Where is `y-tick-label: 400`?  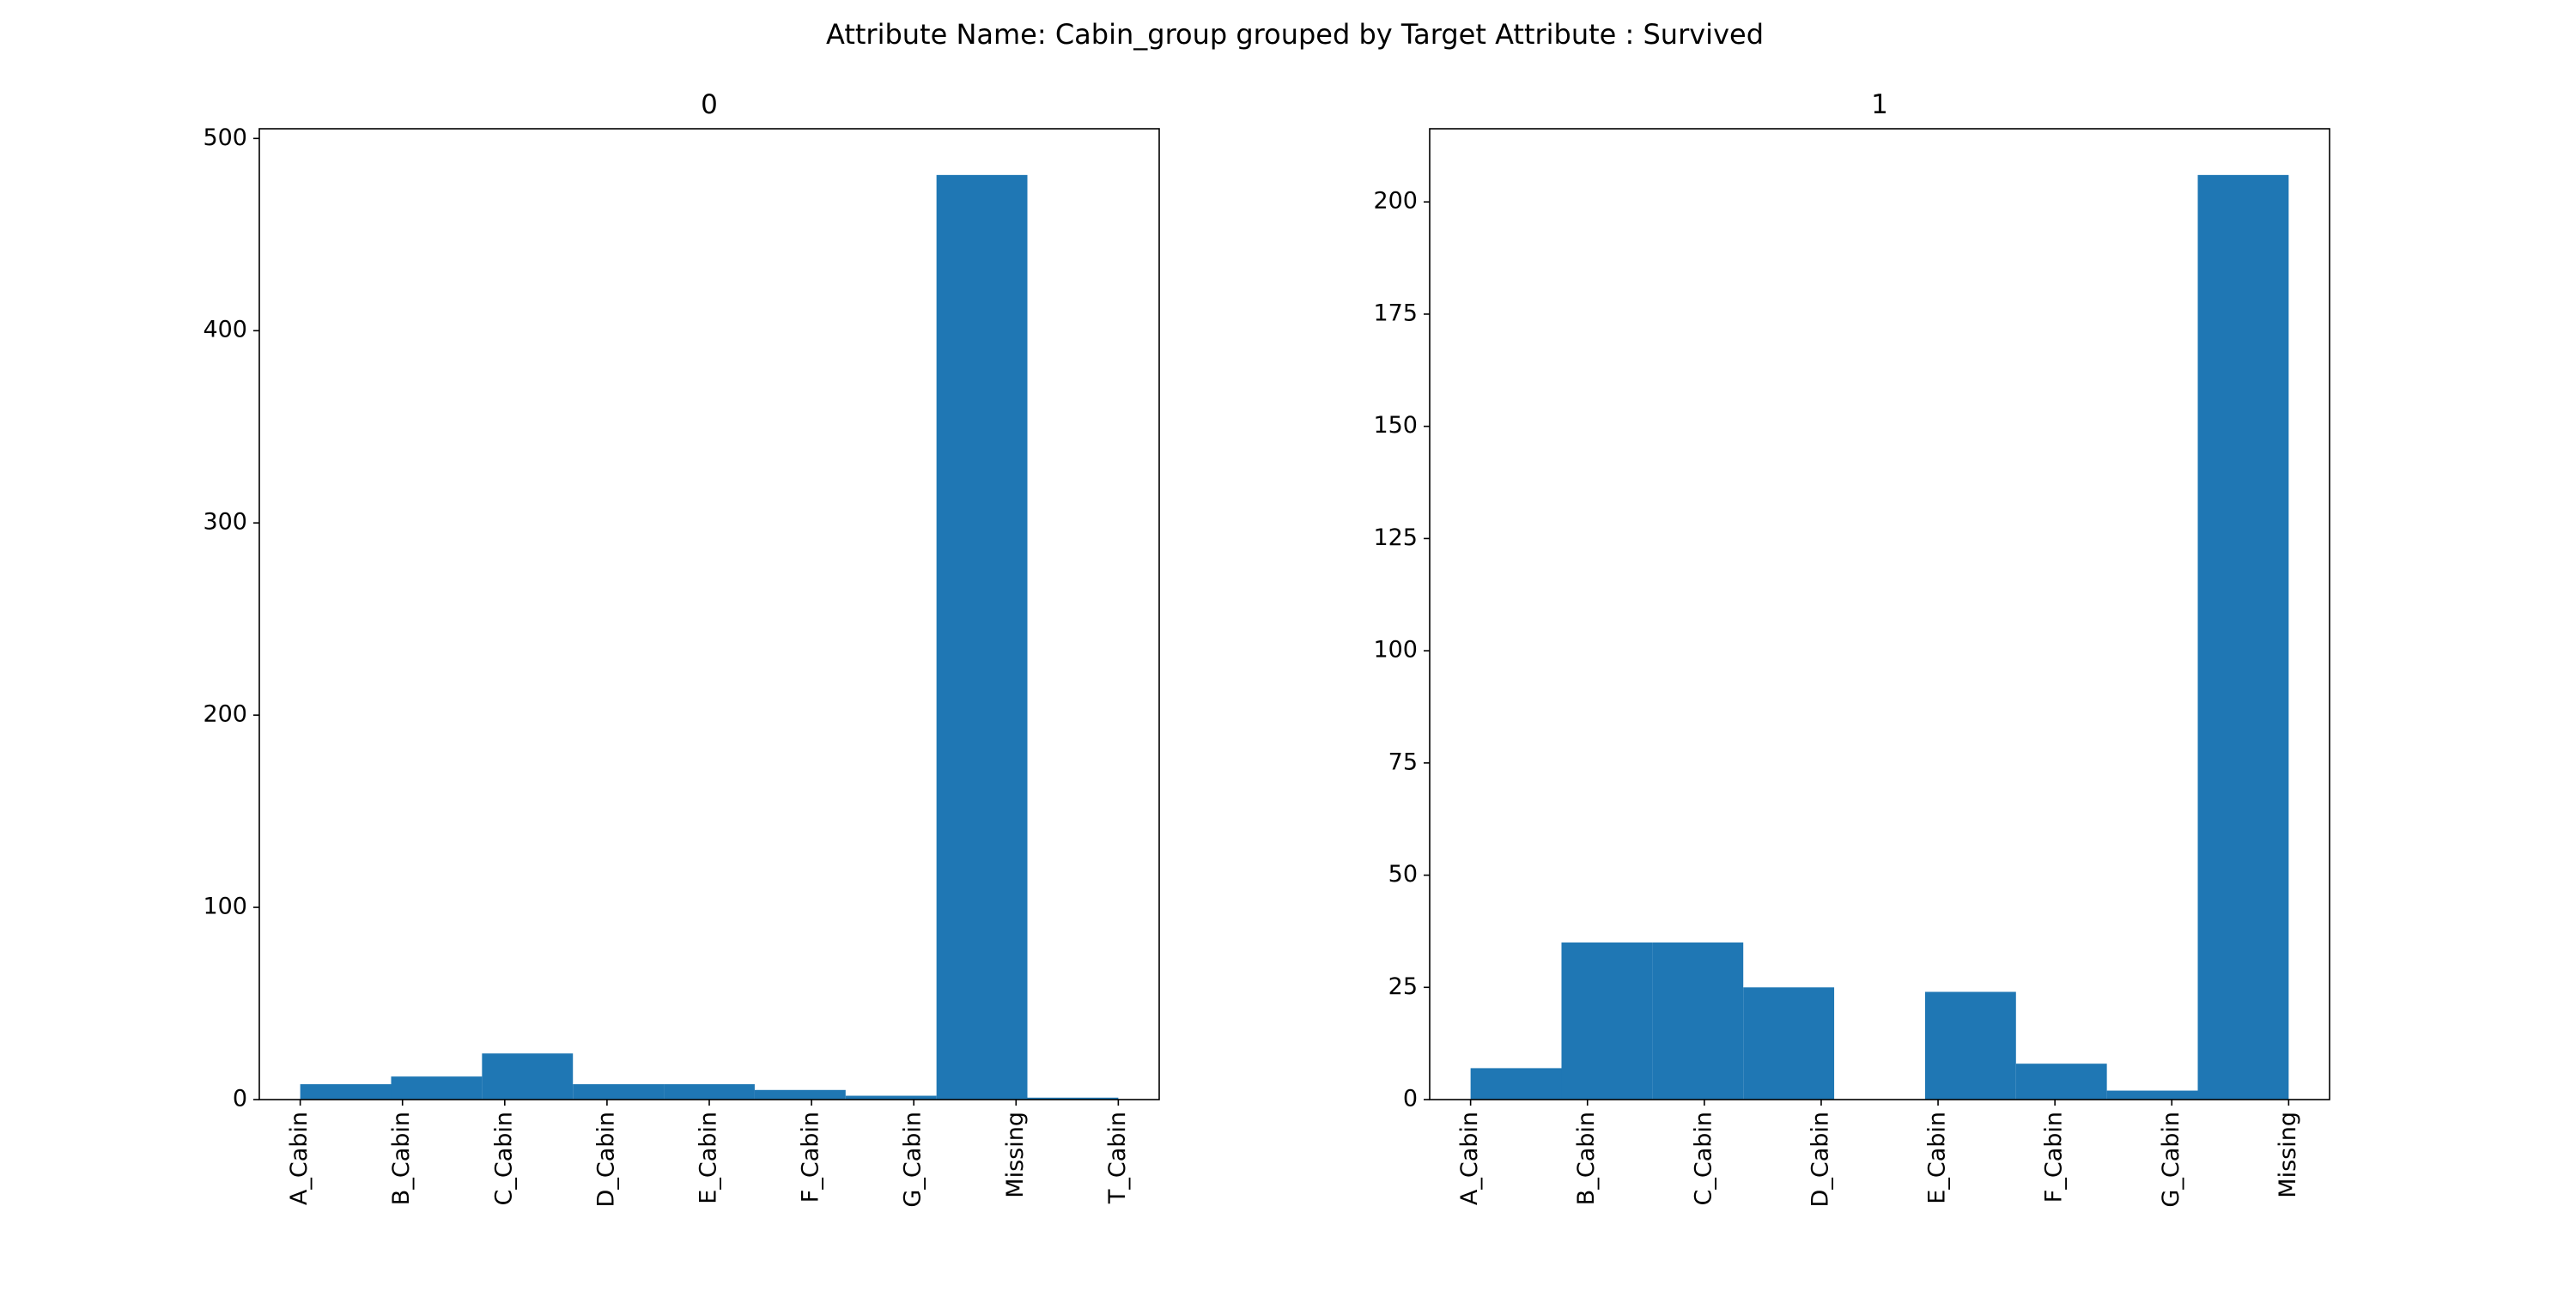 y-tick-label: 400 is located at coordinates (225, 330).